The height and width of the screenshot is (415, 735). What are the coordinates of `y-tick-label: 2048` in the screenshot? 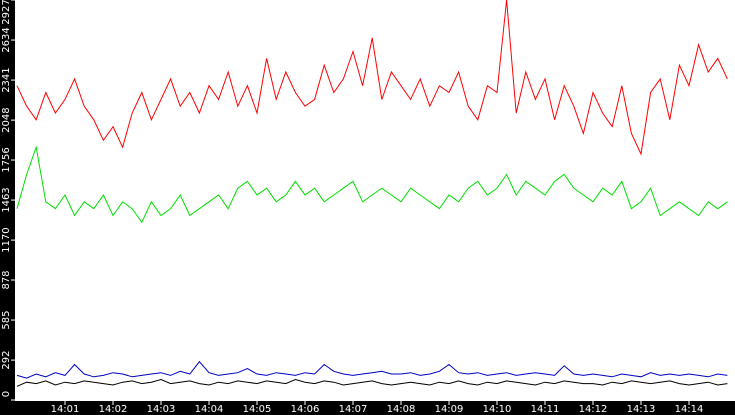 It's located at (6, 119).